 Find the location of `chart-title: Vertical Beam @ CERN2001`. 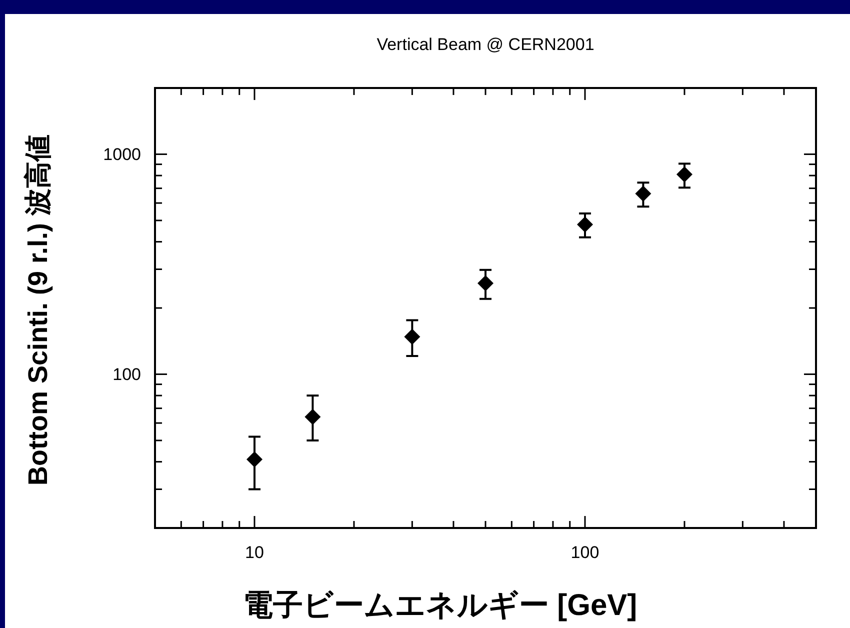

chart-title: Vertical Beam @ CERN2001 is located at coordinates (485, 44).